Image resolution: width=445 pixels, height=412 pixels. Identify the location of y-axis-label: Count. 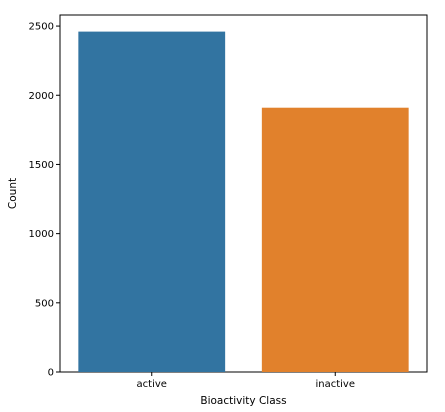
(13, 193).